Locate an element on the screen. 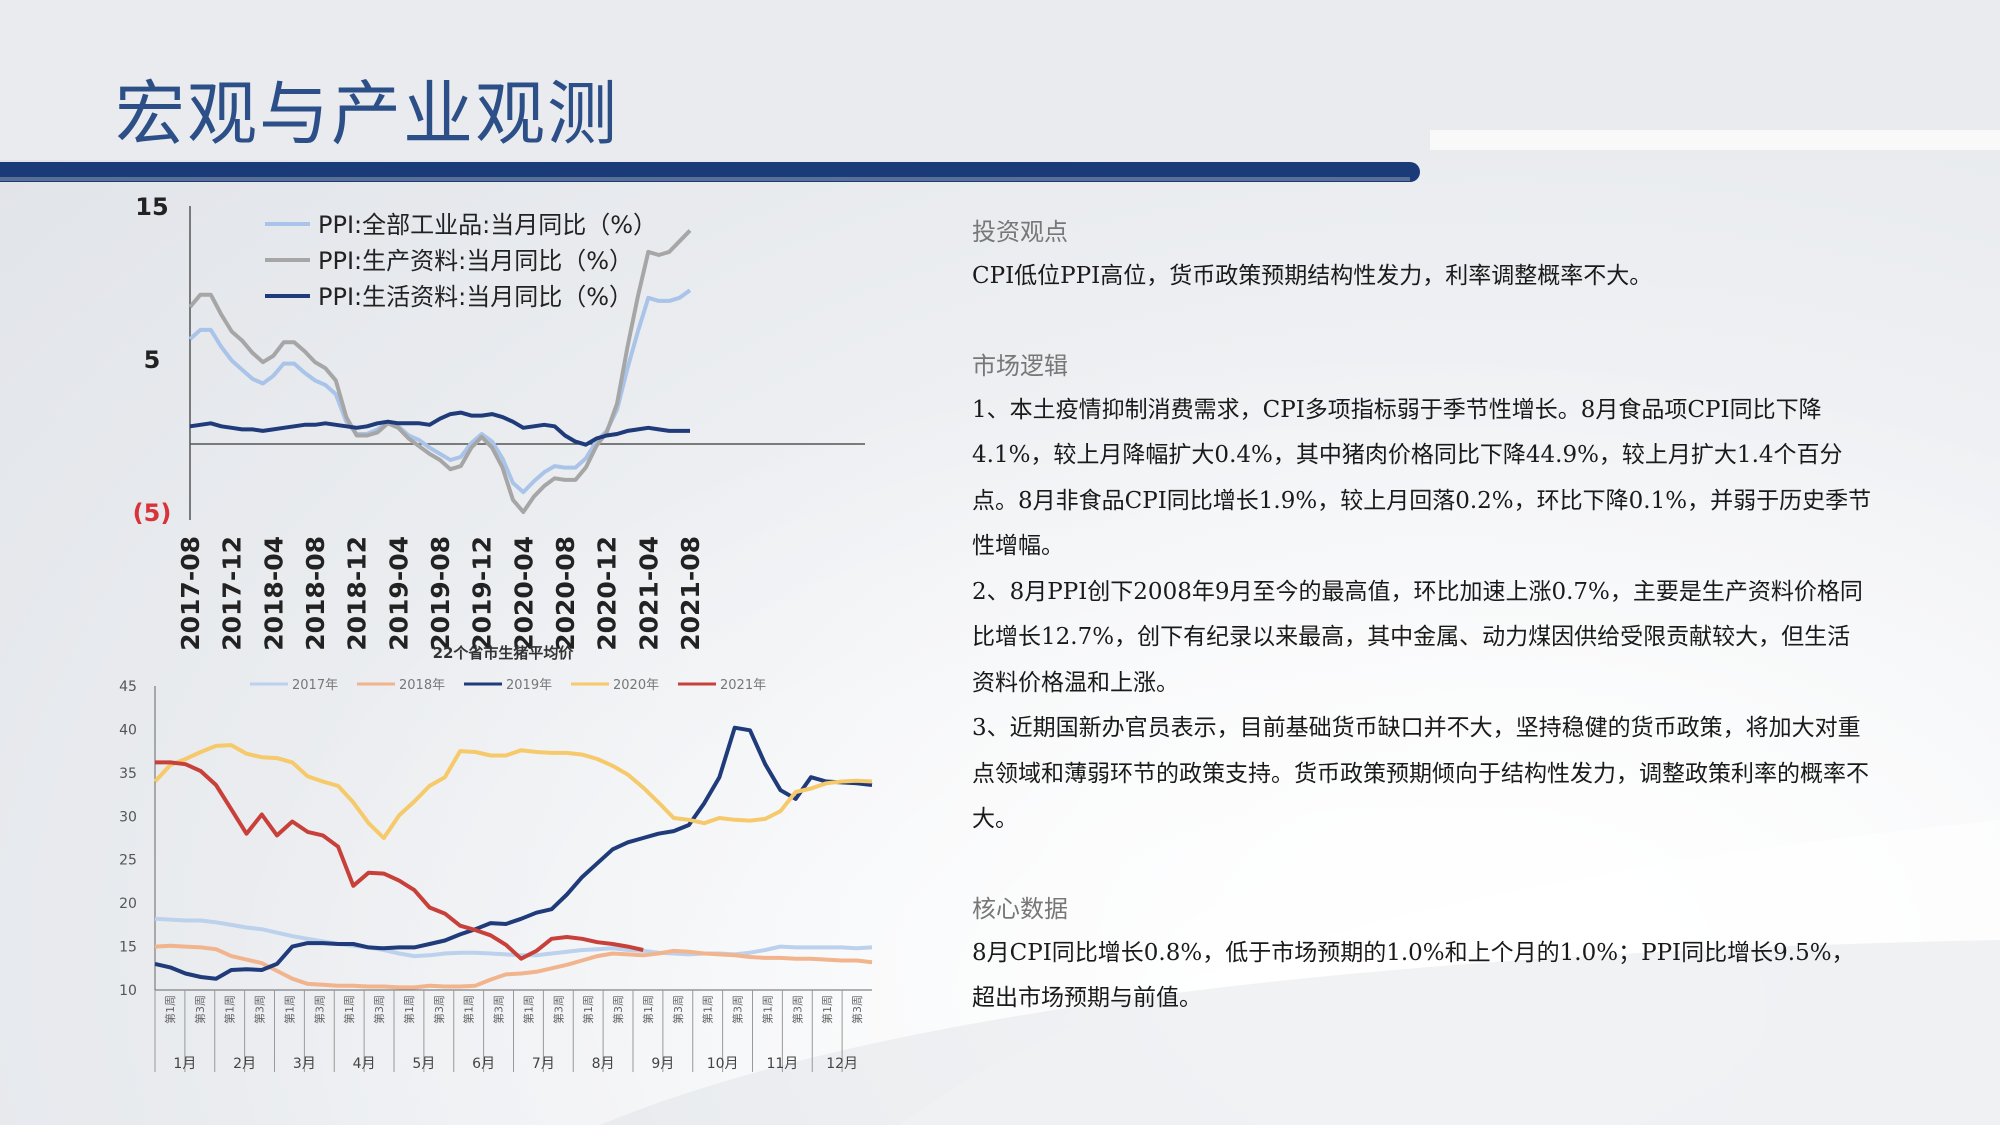 The width and height of the screenshot is (2000, 1125). y-tick-label: 40 is located at coordinates (128, 730).